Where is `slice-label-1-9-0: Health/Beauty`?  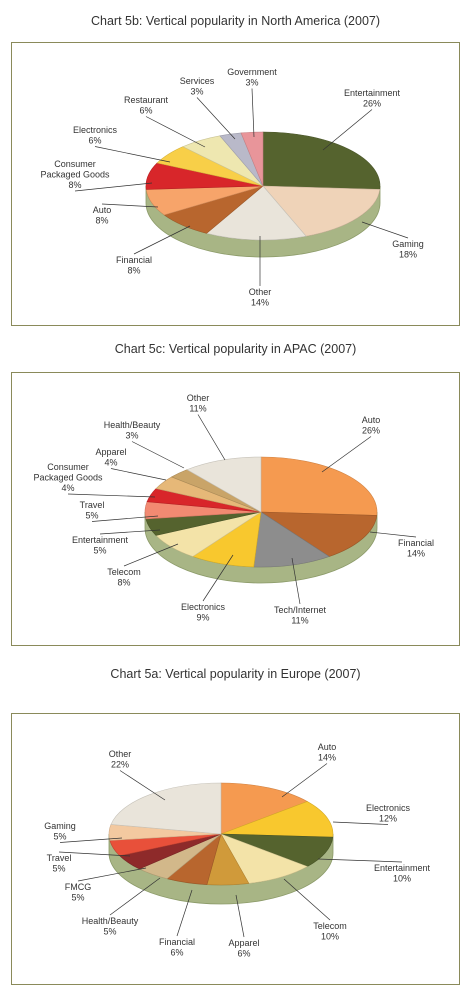
slice-label-1-9-0: Health/Beauty is located at coordinates (132, 425).